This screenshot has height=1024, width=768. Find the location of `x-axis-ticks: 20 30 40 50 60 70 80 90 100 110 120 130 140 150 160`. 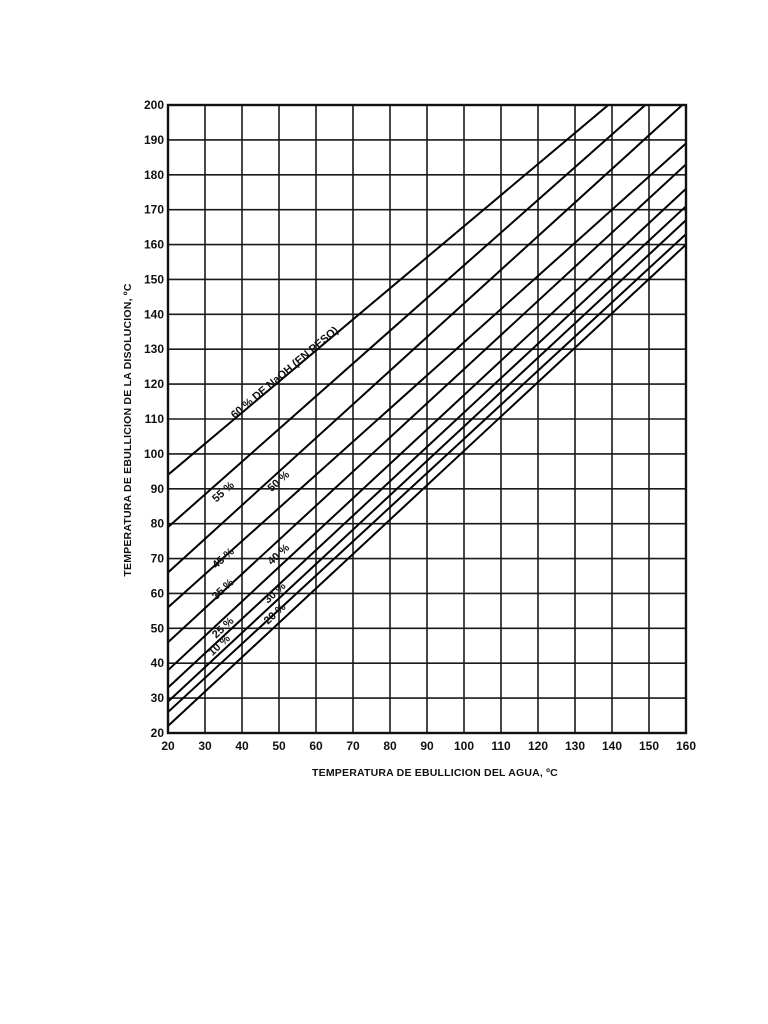

x-axis-ticks: 20 30 40 50 60 70 80 90 100 110 120 130 140 150 160 is located at coordinates (428, 746).